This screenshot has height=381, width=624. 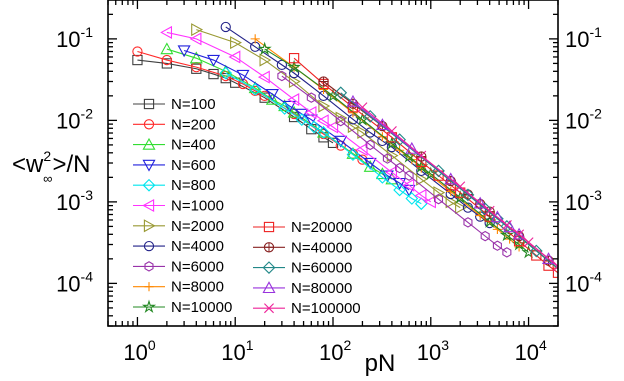 What do you see at coordinates (237, 351) in the screenshot?
I see `x-tick-label: 10¹` at bounding box center [237, 351].